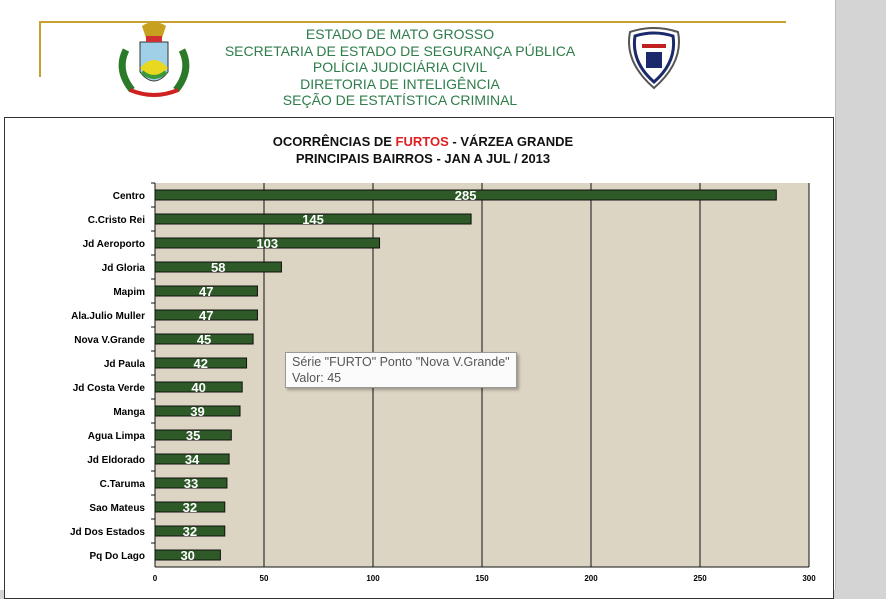 The width and height of the screenshot is (886, 599). I want to click on category-label: Mapim, so click(129, 292).